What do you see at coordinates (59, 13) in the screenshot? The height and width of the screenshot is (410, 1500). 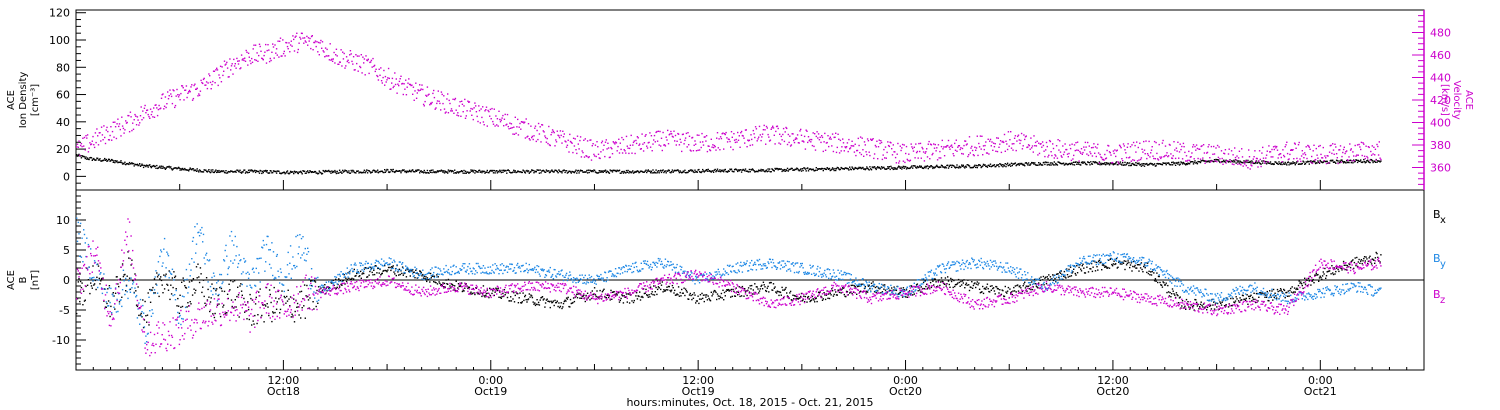 I see `density-tick-label: 120` at bounding box center [59, 13].